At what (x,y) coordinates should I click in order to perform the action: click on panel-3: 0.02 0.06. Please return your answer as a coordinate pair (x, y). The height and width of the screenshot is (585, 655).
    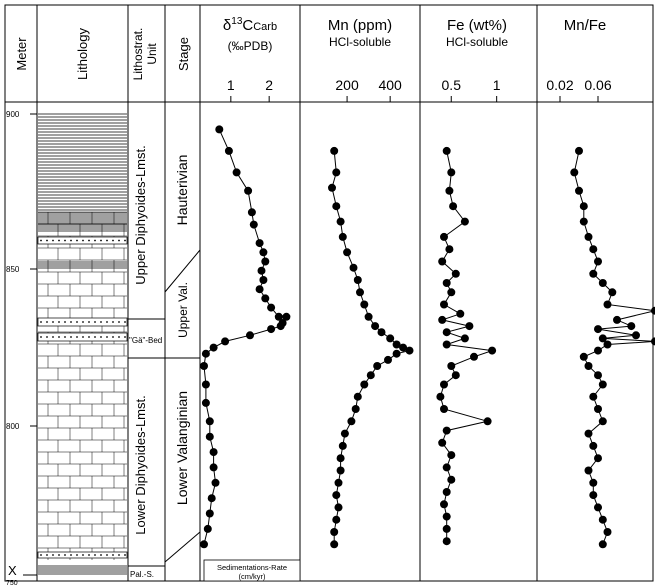
    Looking at the image, I should click on (600, 313).